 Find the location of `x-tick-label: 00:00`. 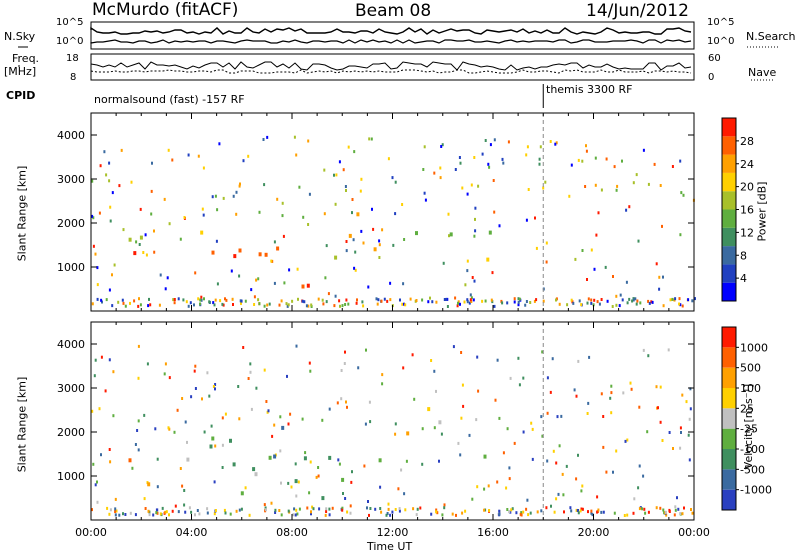

x-tick-label: 00:00 is located at coordinates (694, 532).